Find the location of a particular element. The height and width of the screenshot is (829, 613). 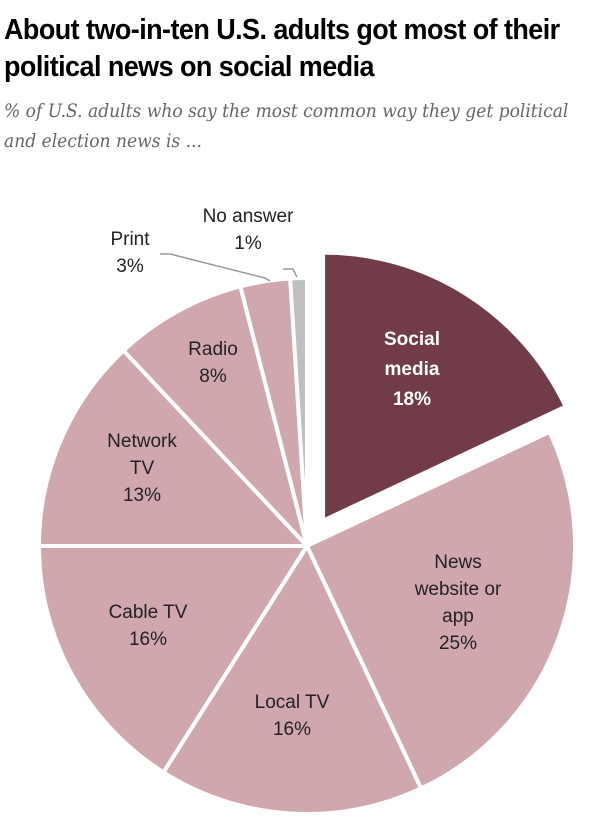

slice-value-label: 1% is located at coordinates (248, 243).